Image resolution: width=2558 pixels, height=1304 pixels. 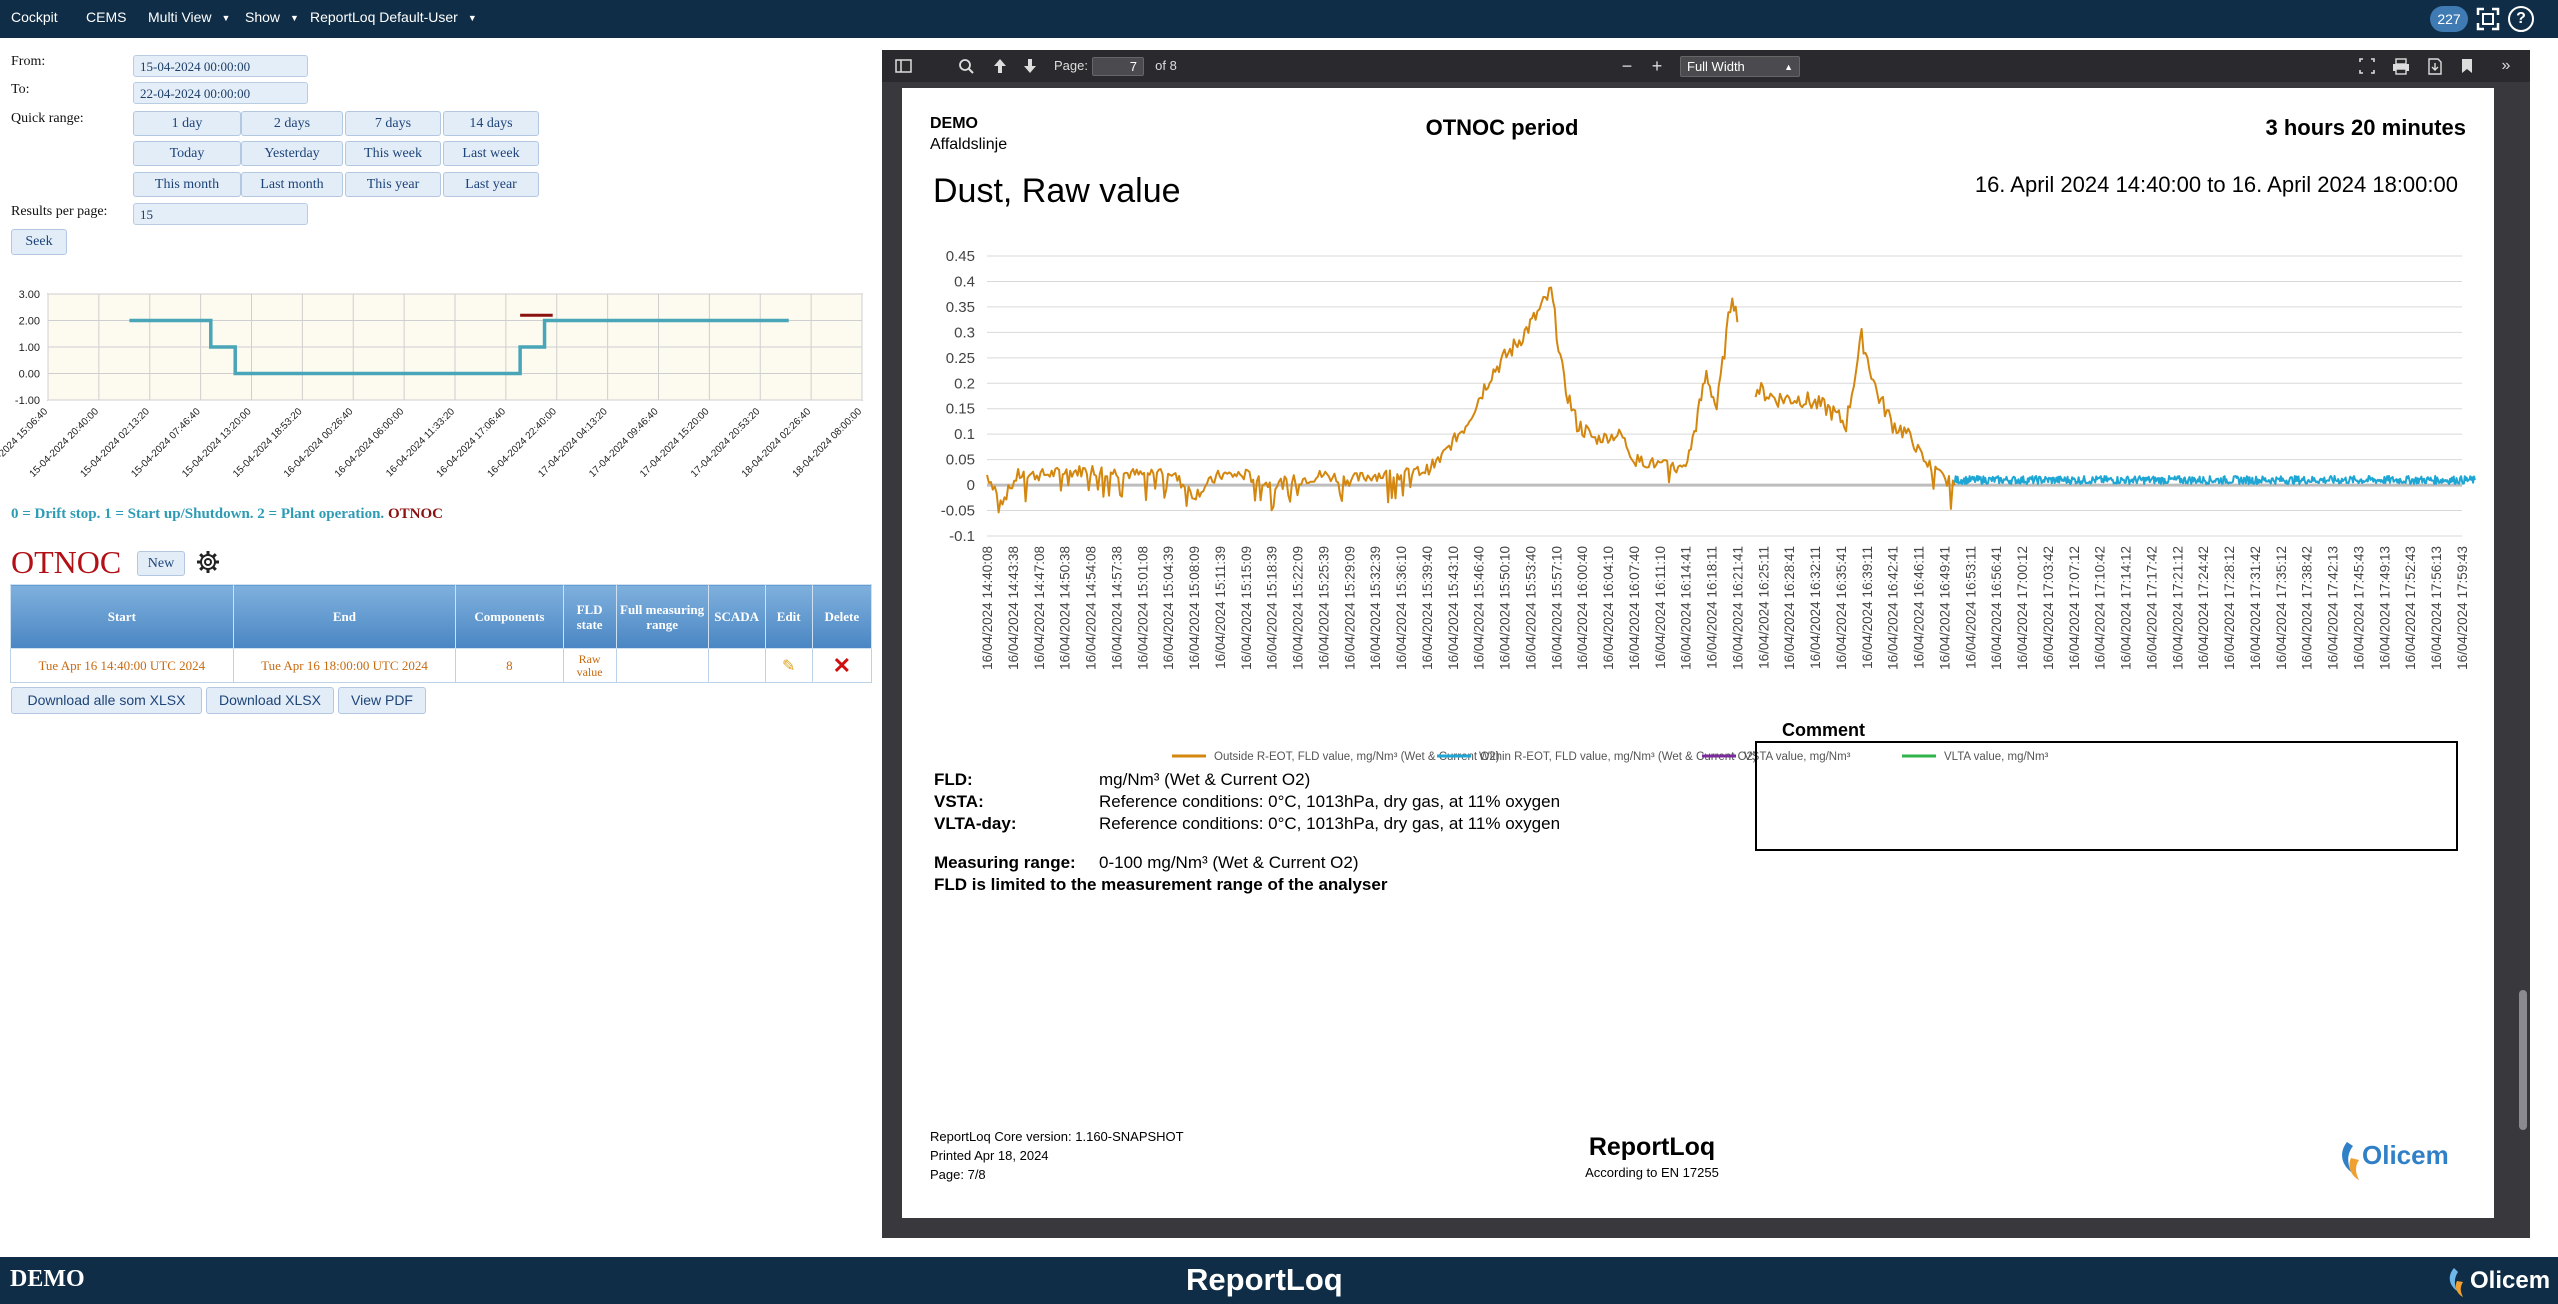 I want to click on edit-pencil-icon: ✎, so click(x=788, y=665).